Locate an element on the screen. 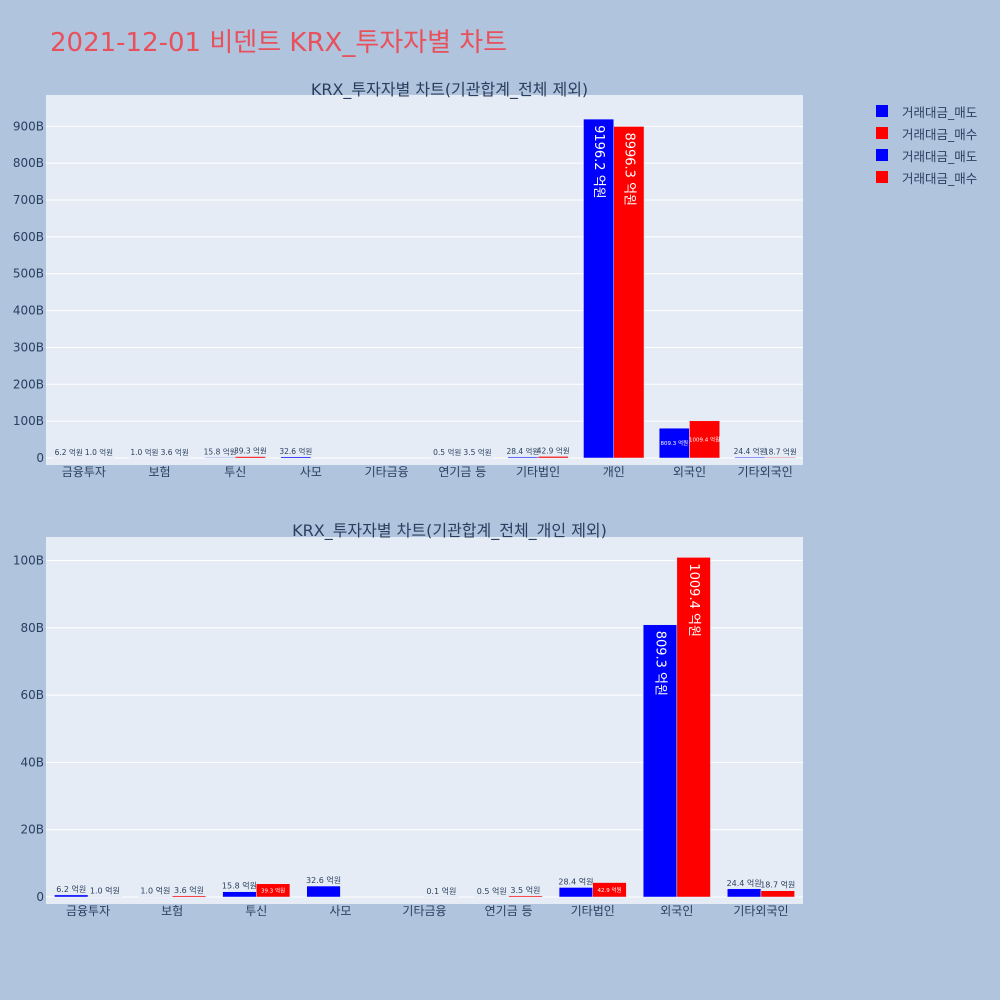 The height and width of the screenshot is (1000, 1000). chart-title: KRX_투자자별 차트(기관합계_전체 제외) is located at coordinates (449, 90).